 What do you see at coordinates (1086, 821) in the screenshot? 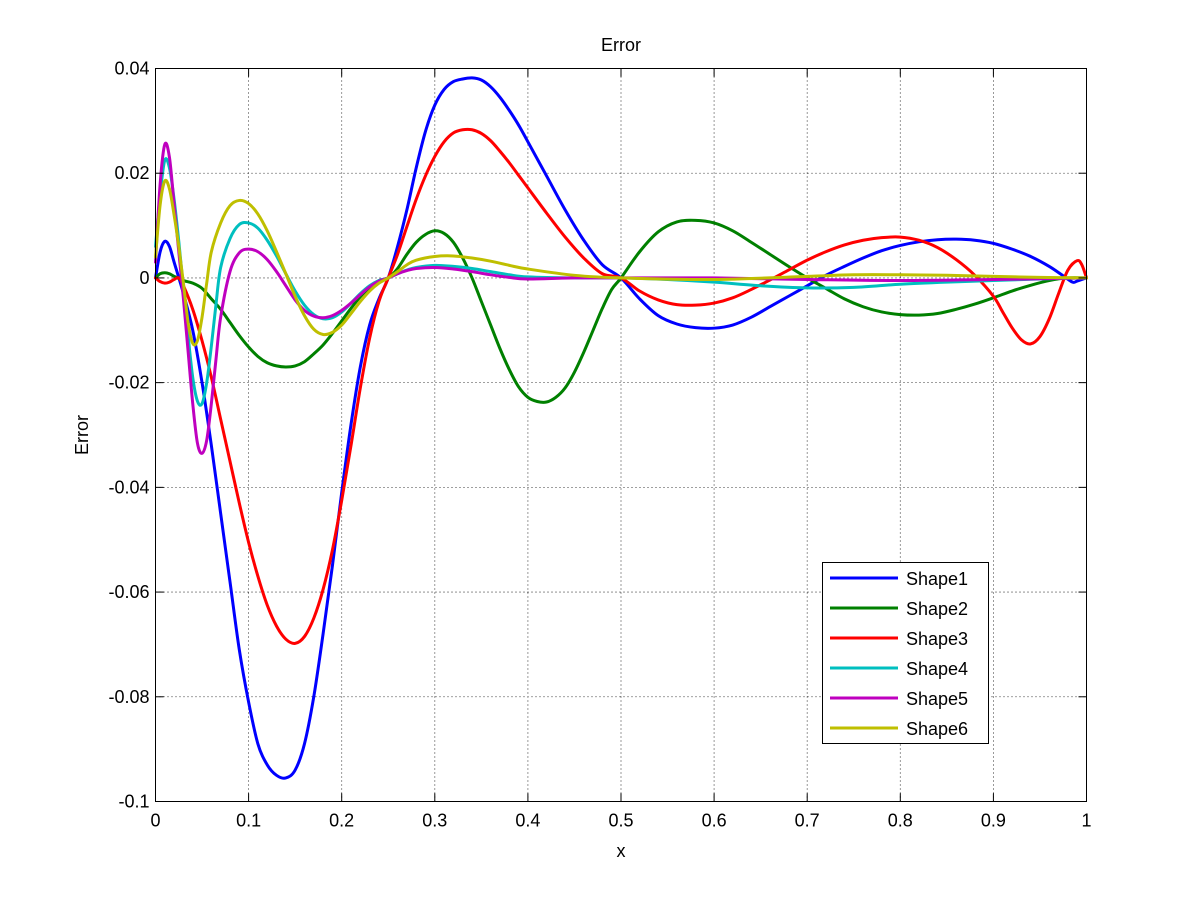
I see `x-tick-label: 1` at bounding box center [1086, 821].